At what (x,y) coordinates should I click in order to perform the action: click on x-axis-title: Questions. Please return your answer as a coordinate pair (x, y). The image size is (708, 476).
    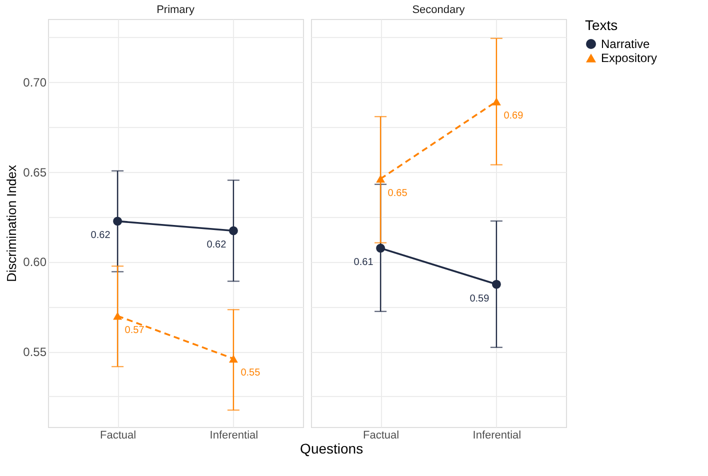
    Looking at the image, I should click on (332, 448).